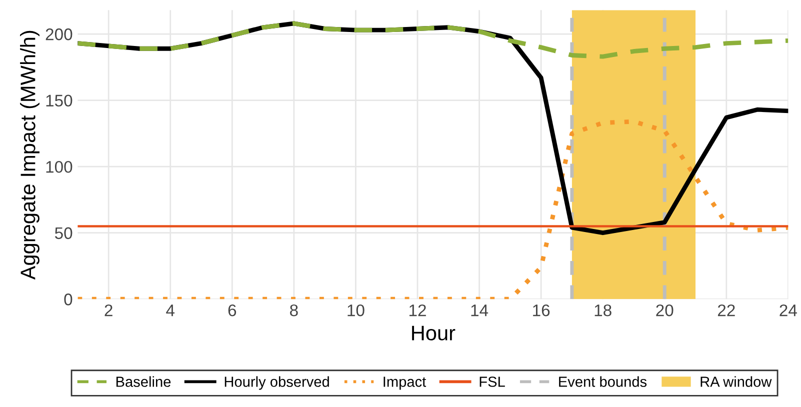 Image resolution: width=801 pixels, height=407 pixels. What do you see at coordinates (63, 233) in the screenshot?
I see `y-tick-label: 50` at bounding box center [63, 233].